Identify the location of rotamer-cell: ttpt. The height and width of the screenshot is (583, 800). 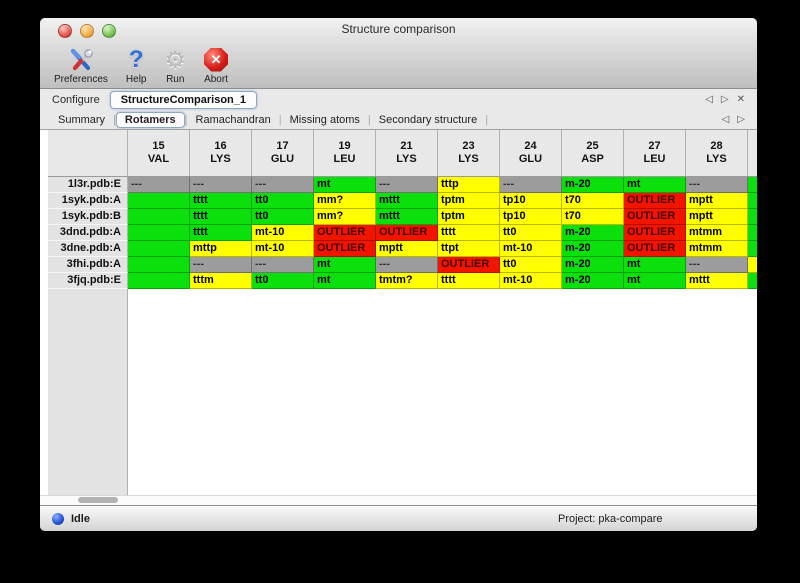
(469, 249).